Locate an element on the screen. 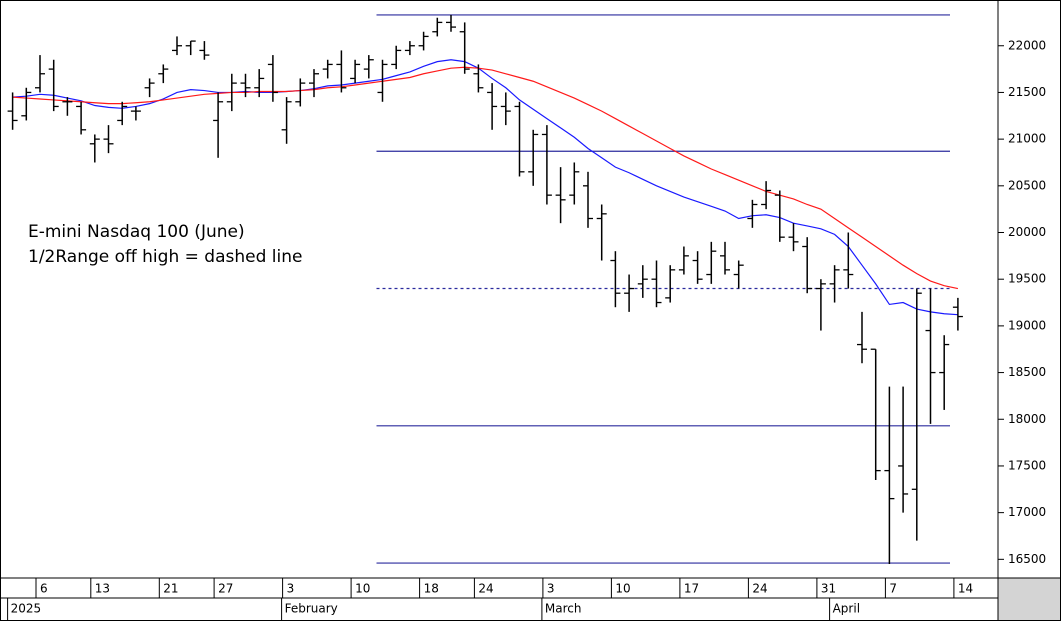 The width and height of the screenshot is (1061, 621). y-tick-label: 18000 is located at coordinates (1027, 419).